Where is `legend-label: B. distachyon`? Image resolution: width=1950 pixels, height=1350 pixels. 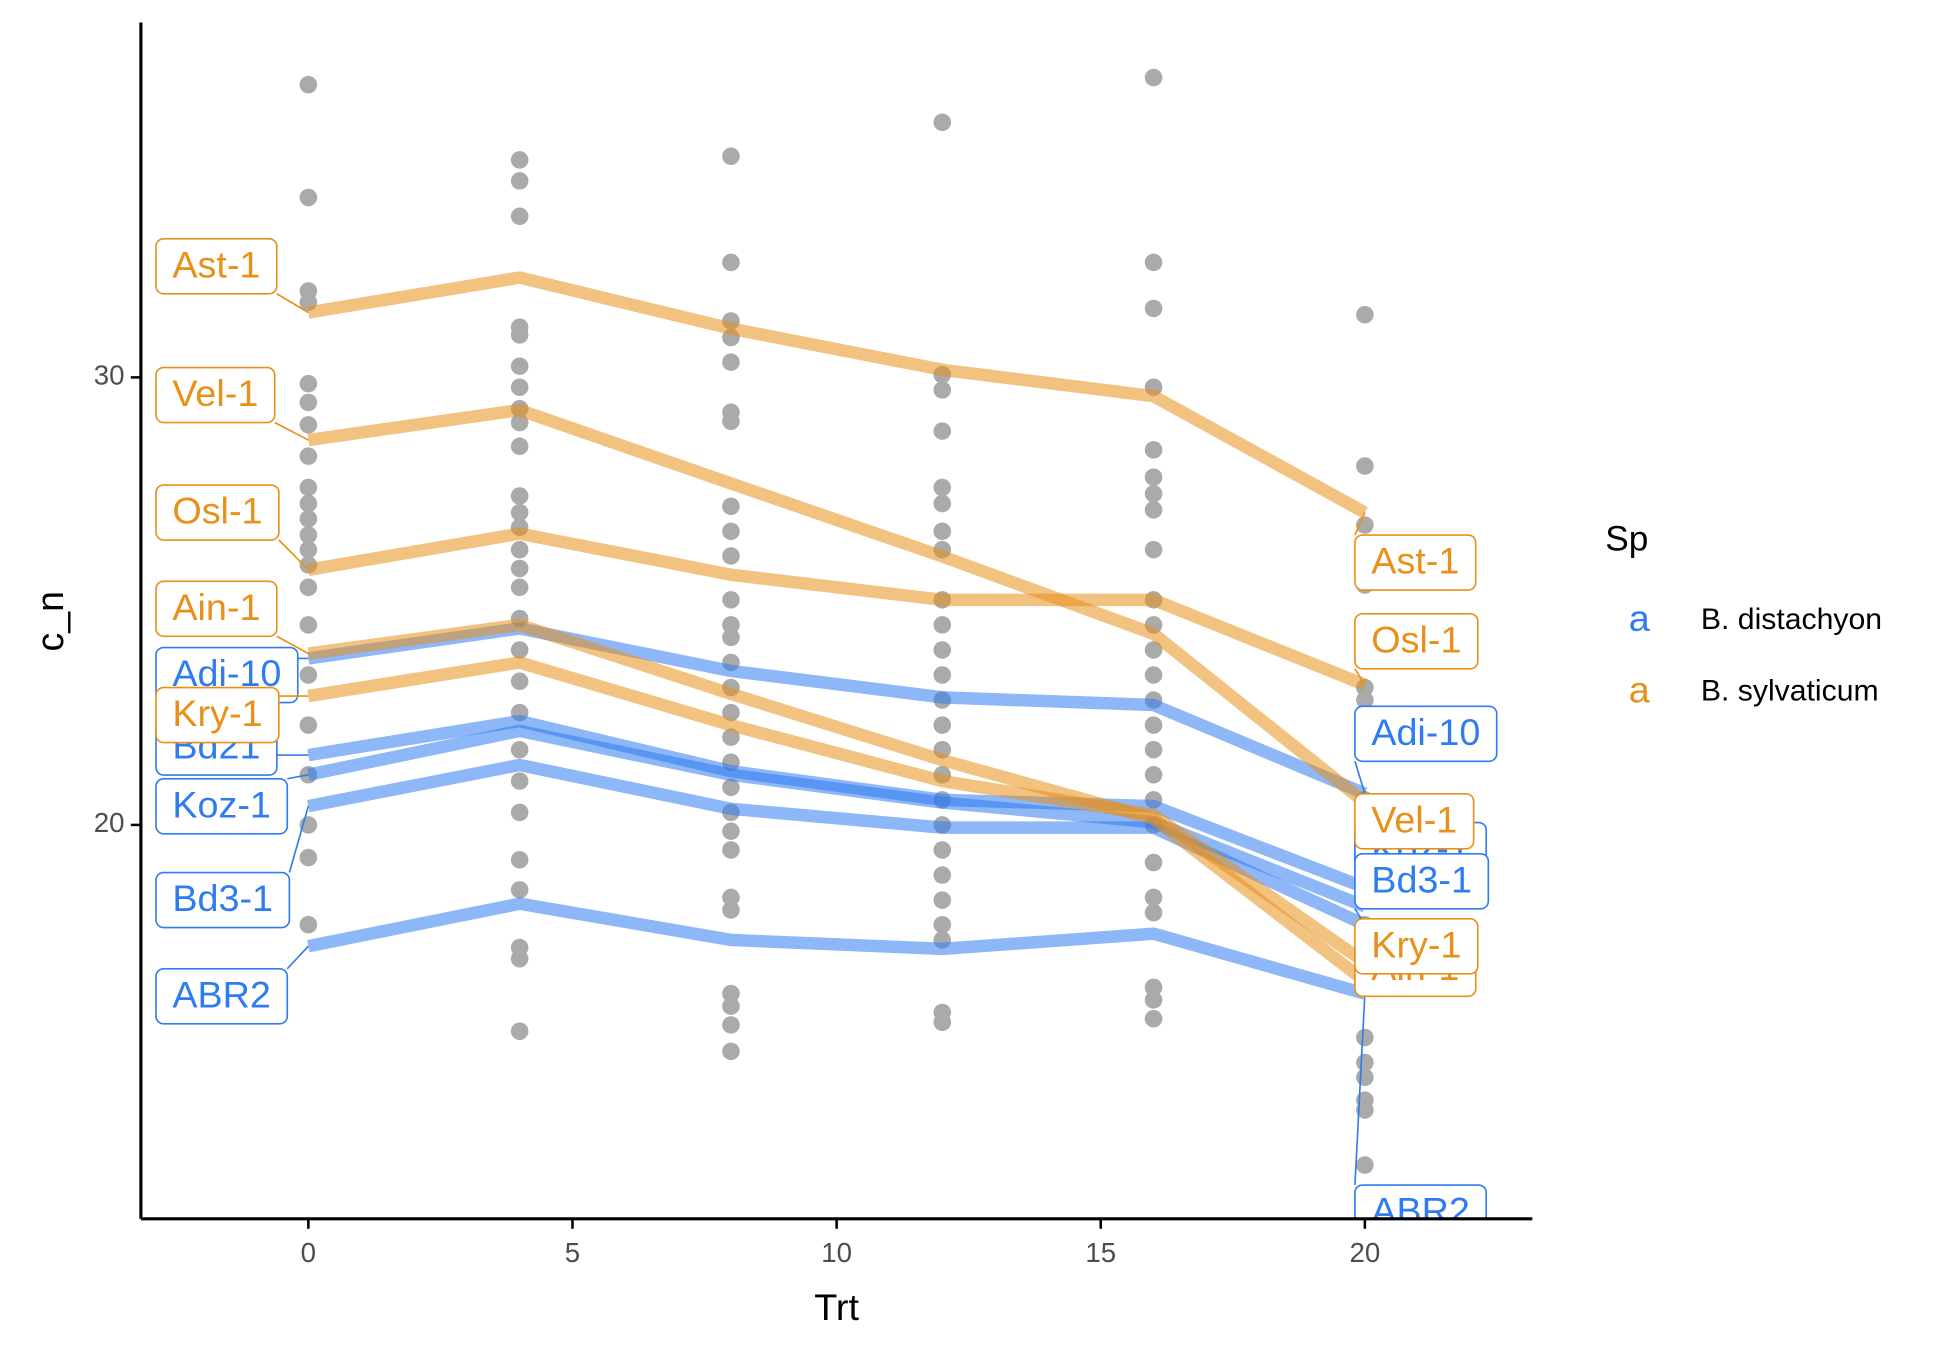
legend-label: B. distachyon is located at coordinates (1791, 619).